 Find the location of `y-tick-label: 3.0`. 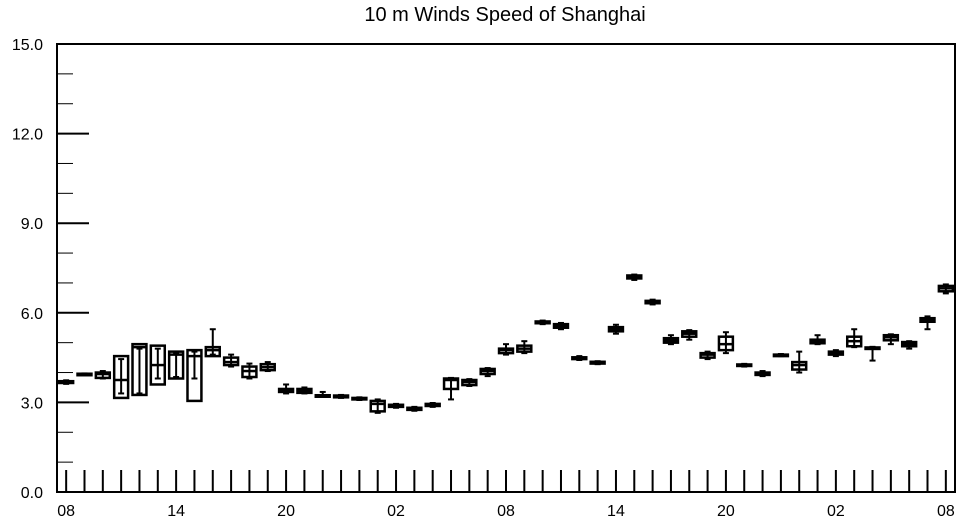

y-tick-label: 3.0 is located at coordinates (32, 403).